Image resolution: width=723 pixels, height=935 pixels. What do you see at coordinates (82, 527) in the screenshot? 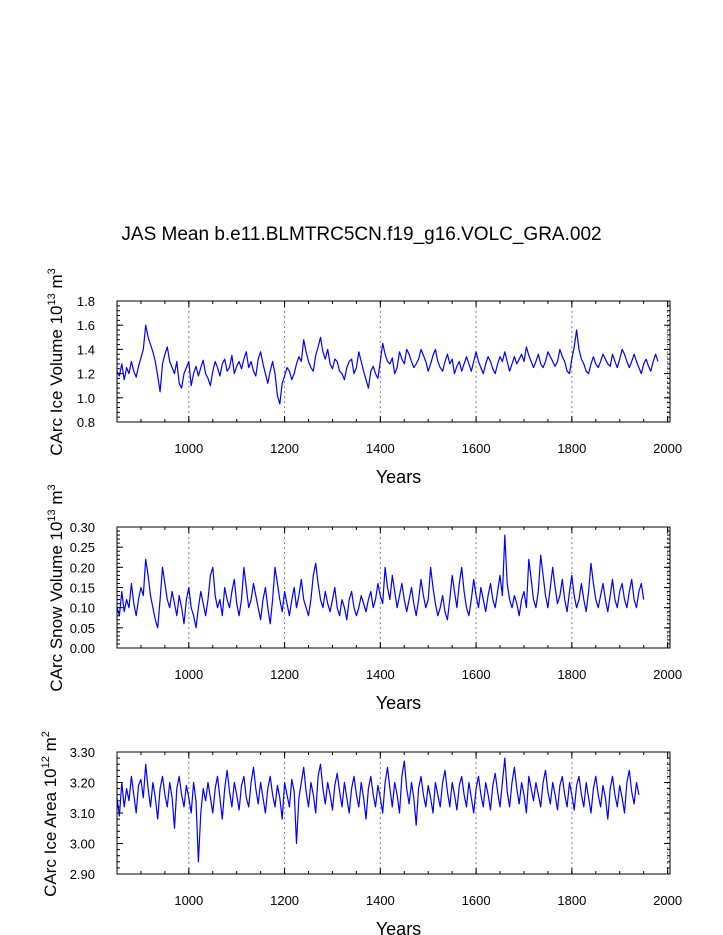
I see `y-tick-label: 0.30` at bounding box center [82, 527].